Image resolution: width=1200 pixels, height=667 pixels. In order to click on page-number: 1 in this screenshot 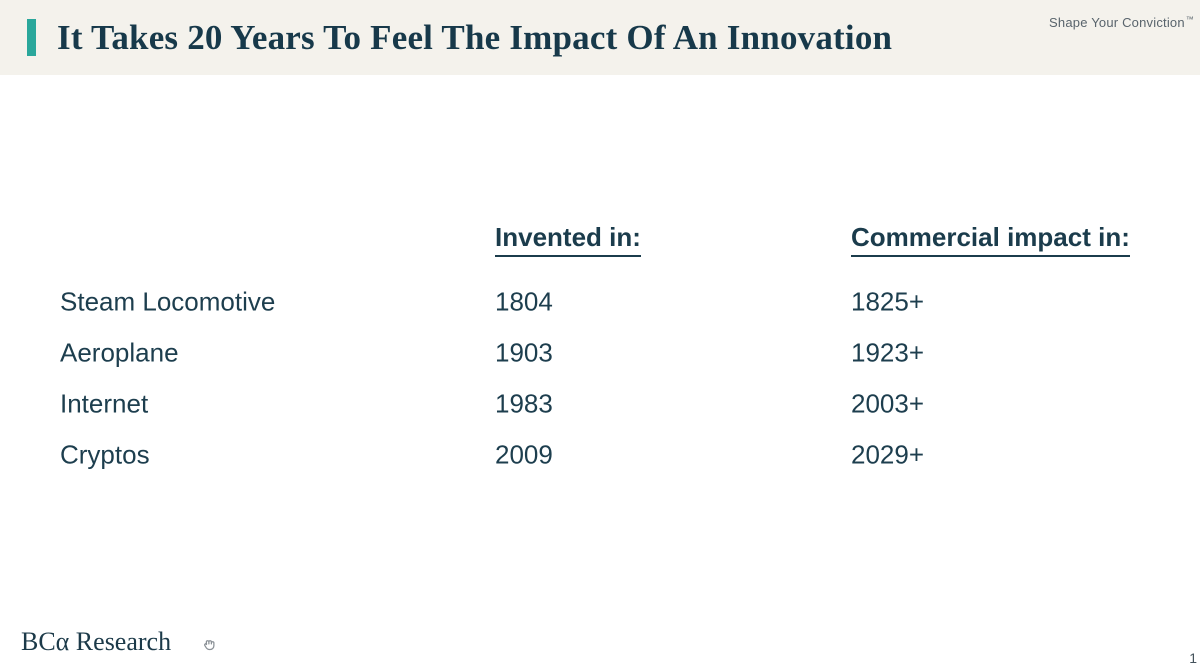, I will do `click(1193, 658)`.